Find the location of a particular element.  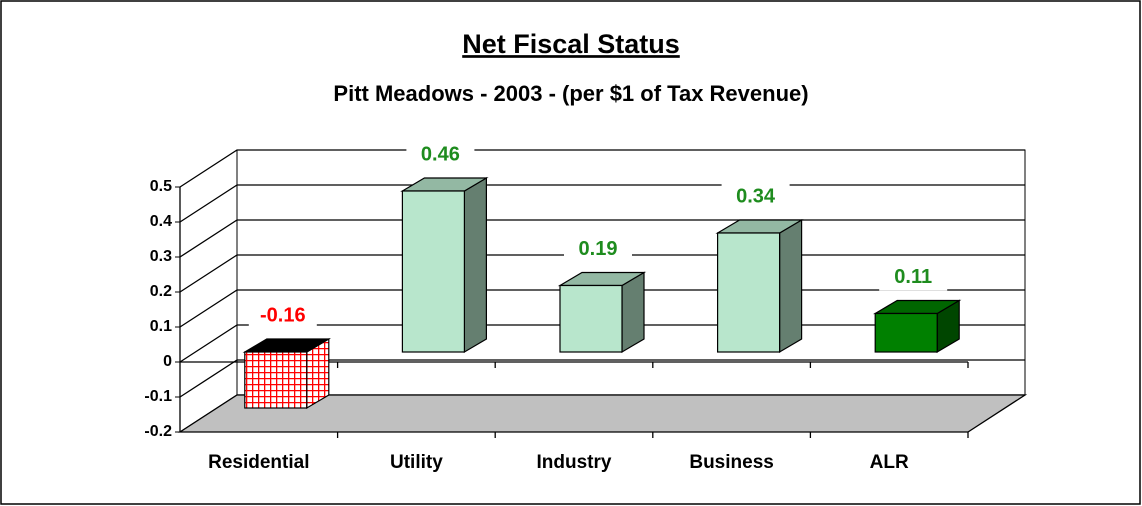

x-tick-label: Utility is located at coordinates (416, 462).